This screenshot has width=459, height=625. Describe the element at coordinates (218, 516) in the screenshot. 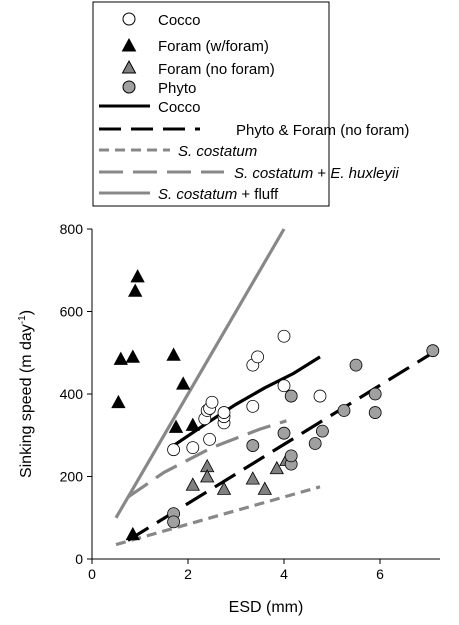

I see `series-line-s-costatum` at that location.